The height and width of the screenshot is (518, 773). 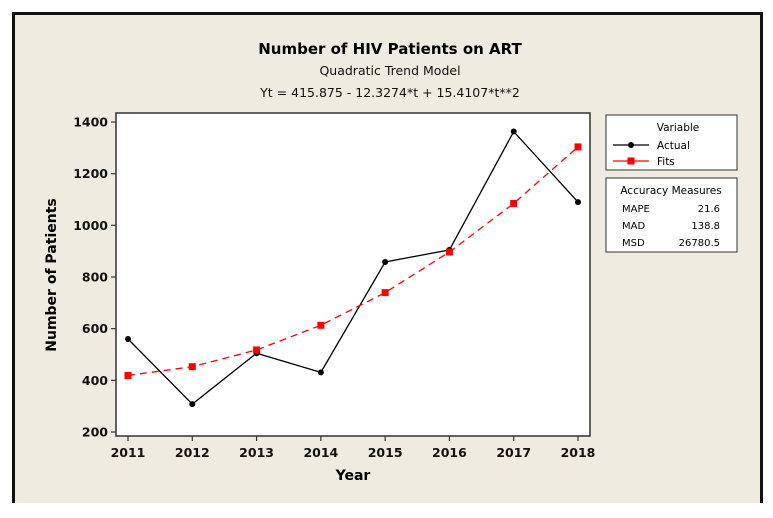 What do you see at coordinates (678, 128) in the screenshot?
I see `legend-title: Variable` at bounding box center [678, 128].